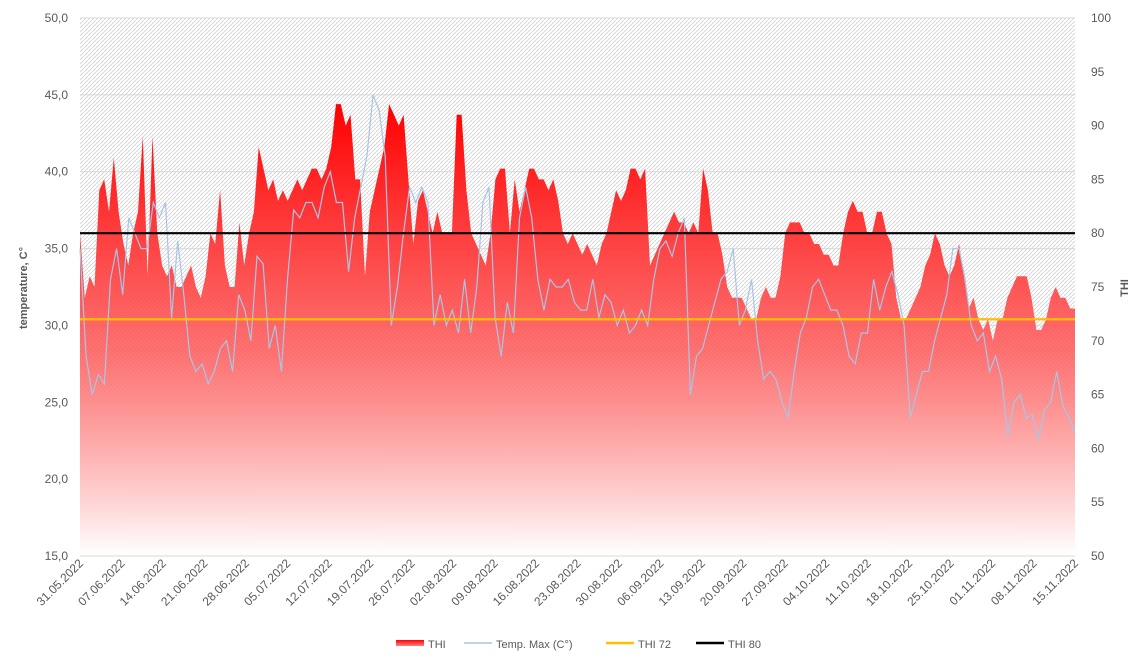  Describe the element at coordinates (57, 325) in the screenshot. I see `y-tick-label: 30,0` at that location.